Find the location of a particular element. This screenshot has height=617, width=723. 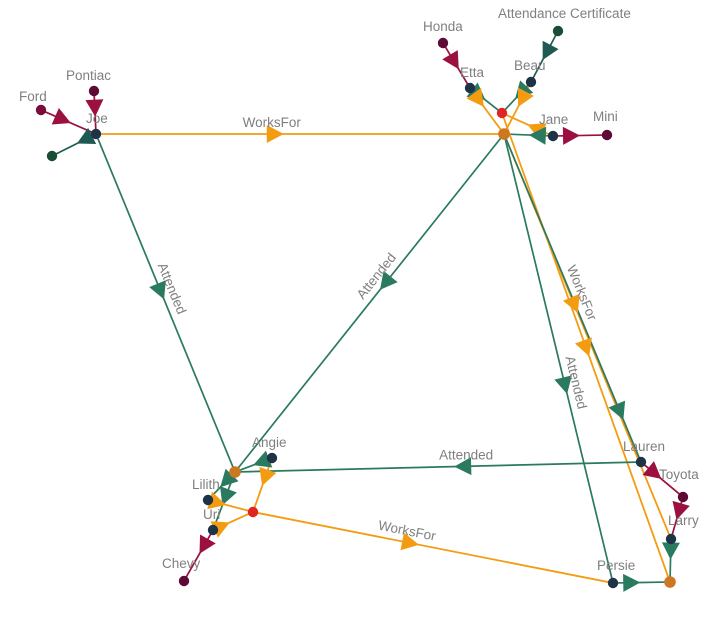

graph-node-angie is located at coordinates (272, 458).